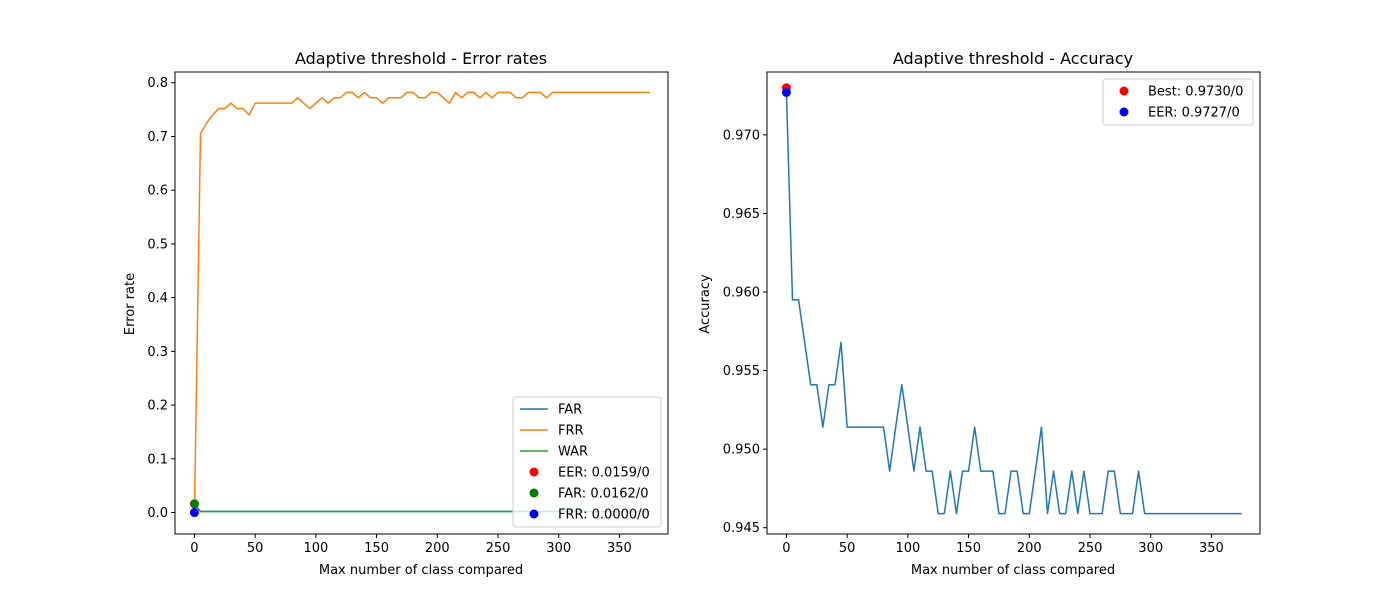 The height and width of the screenshot is (600, 1400). Describe the element at coordinates (421, 58) in the screenshot. I see `error-rates-title: Adaptive threshold - Error rates` at that location.